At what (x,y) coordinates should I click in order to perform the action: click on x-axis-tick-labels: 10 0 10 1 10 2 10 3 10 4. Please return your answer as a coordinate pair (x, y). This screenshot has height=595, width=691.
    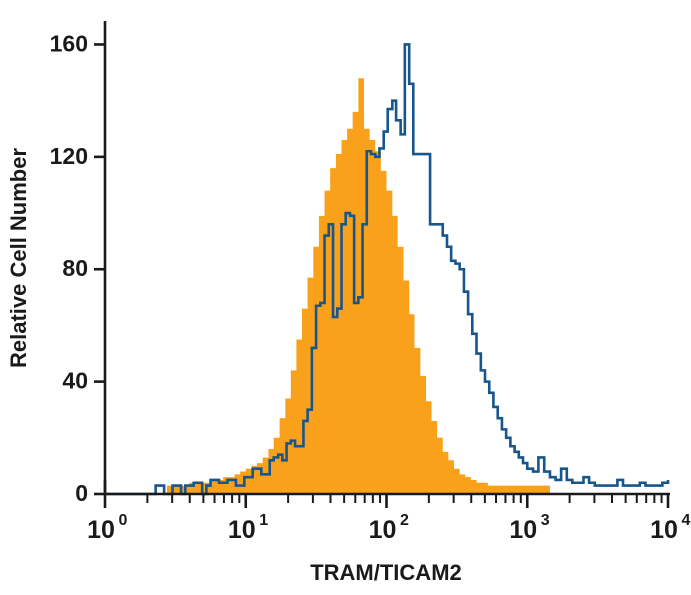
    Looking at the image, I should click on (388, 528).